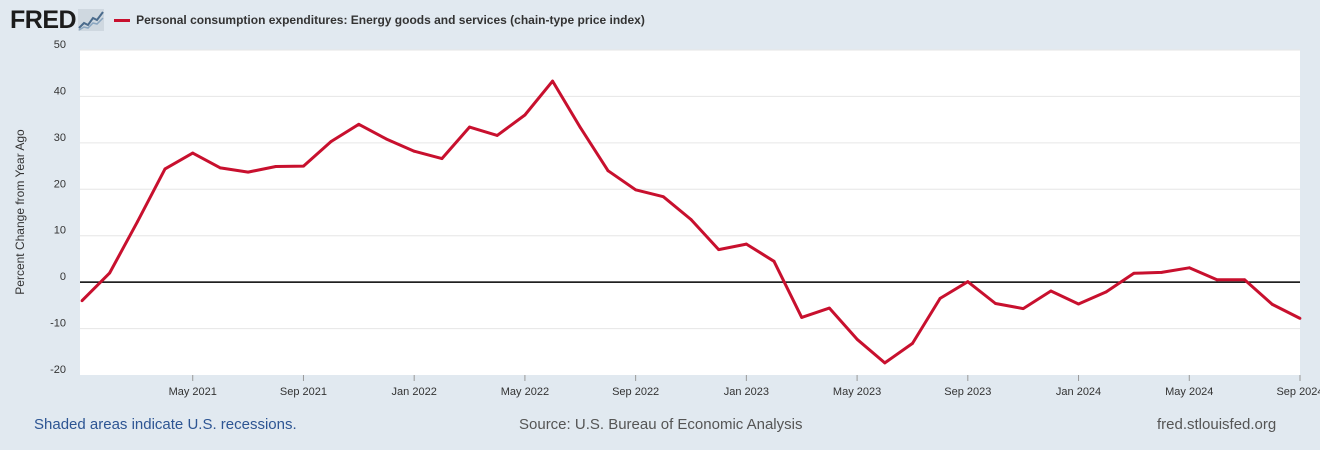 The width and height of the screenshot is (1320, 450). I want to click on x-tick-label: May 2022, so click(525, 392).